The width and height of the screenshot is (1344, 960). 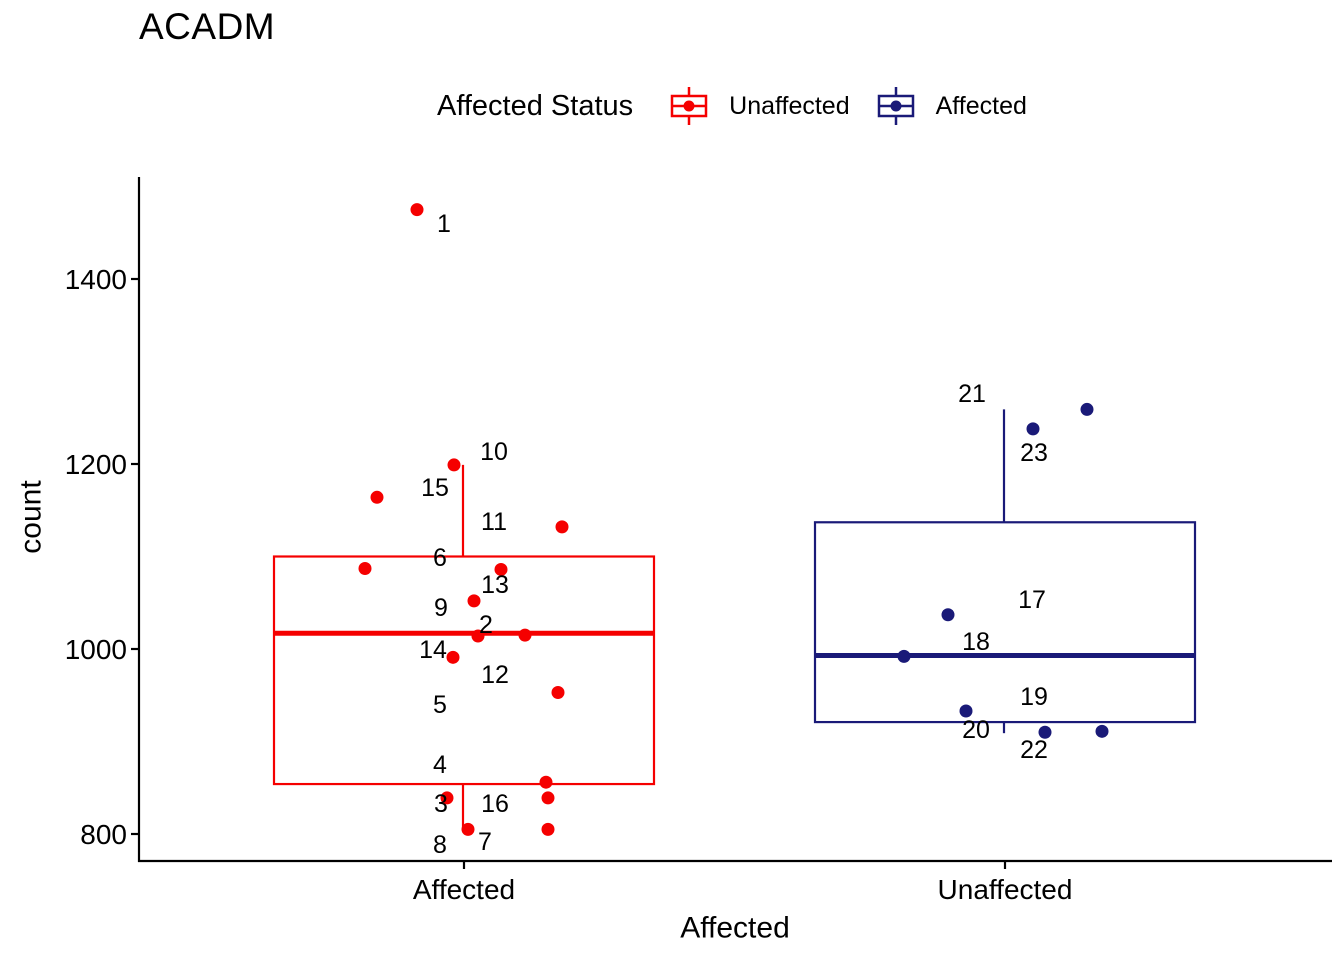 What do you see at coordinates (96, 464) in the screenshot?
I see `y-tick-label: 1200` at bounding box center [96, 464].